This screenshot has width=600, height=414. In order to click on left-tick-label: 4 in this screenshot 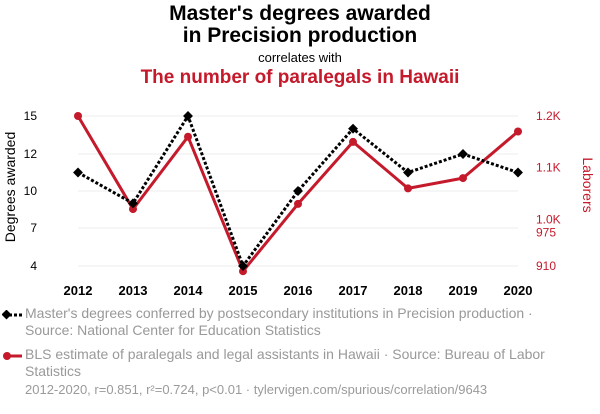, I will do `click(33, 266)`.